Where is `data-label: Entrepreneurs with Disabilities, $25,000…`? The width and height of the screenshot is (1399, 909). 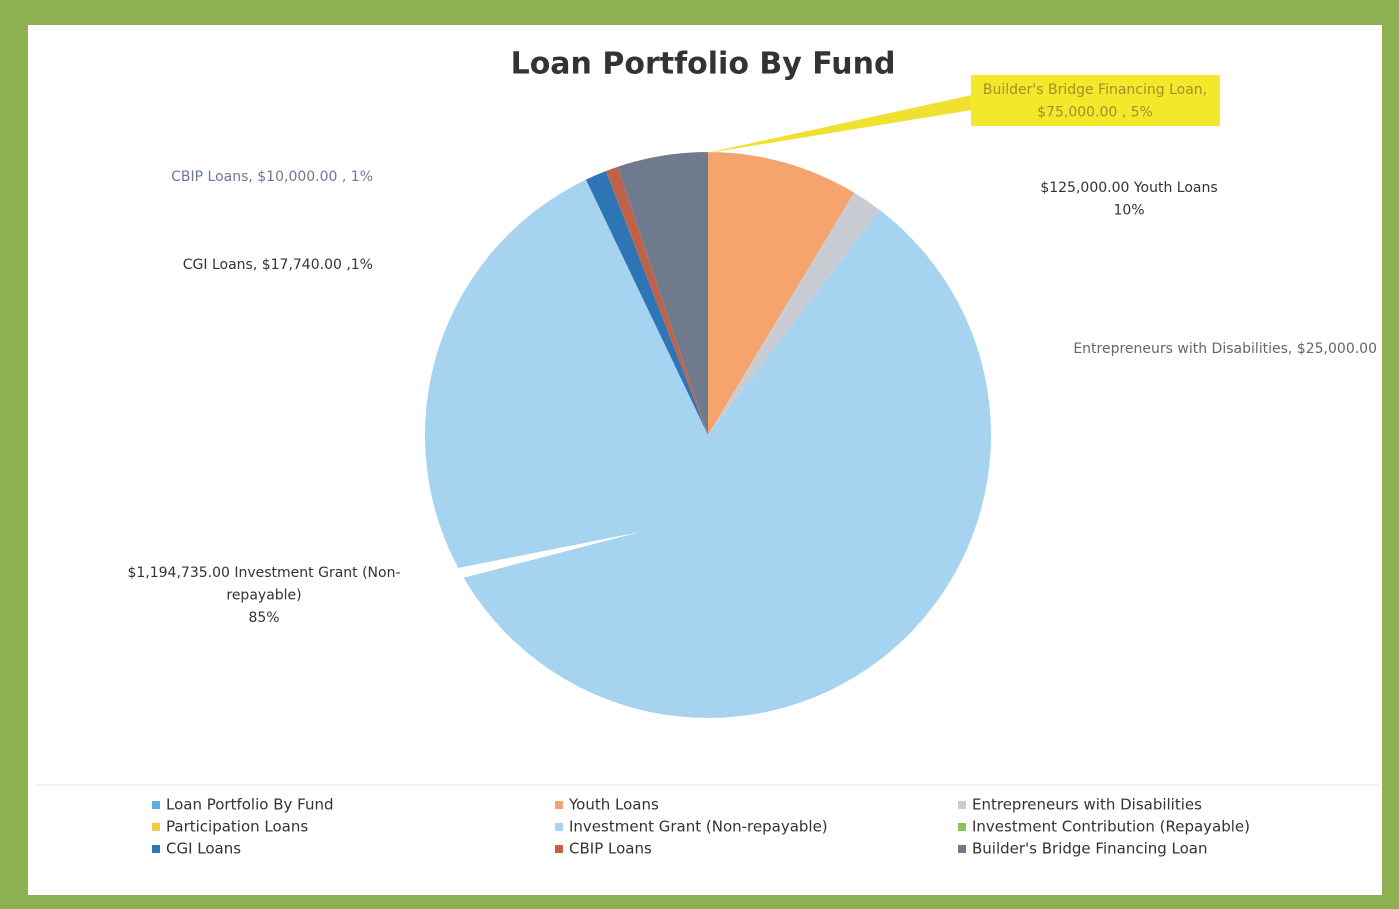 data-label: Entrepreneurs with Disabilities, $25,000… is located at coordinates (1225, 349).